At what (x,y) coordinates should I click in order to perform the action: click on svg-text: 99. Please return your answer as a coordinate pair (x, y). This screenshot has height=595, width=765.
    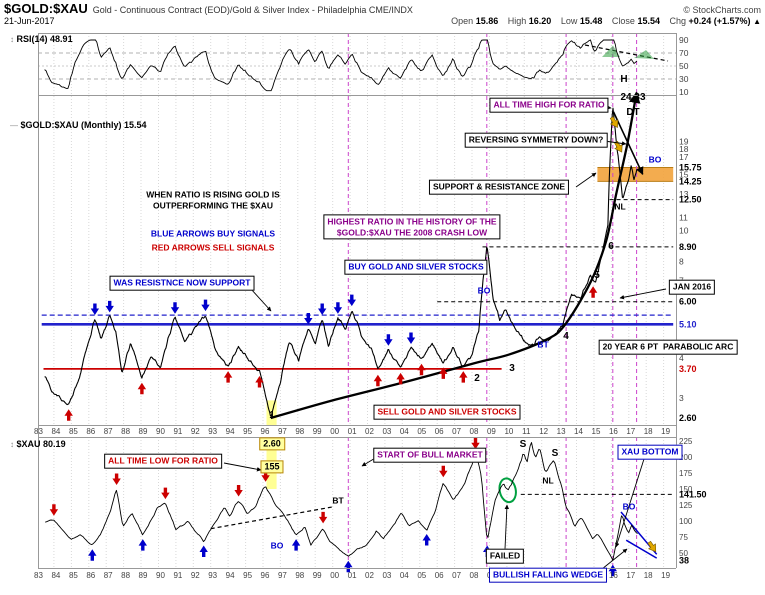
    Looking at the image, I should click on (317, 431).